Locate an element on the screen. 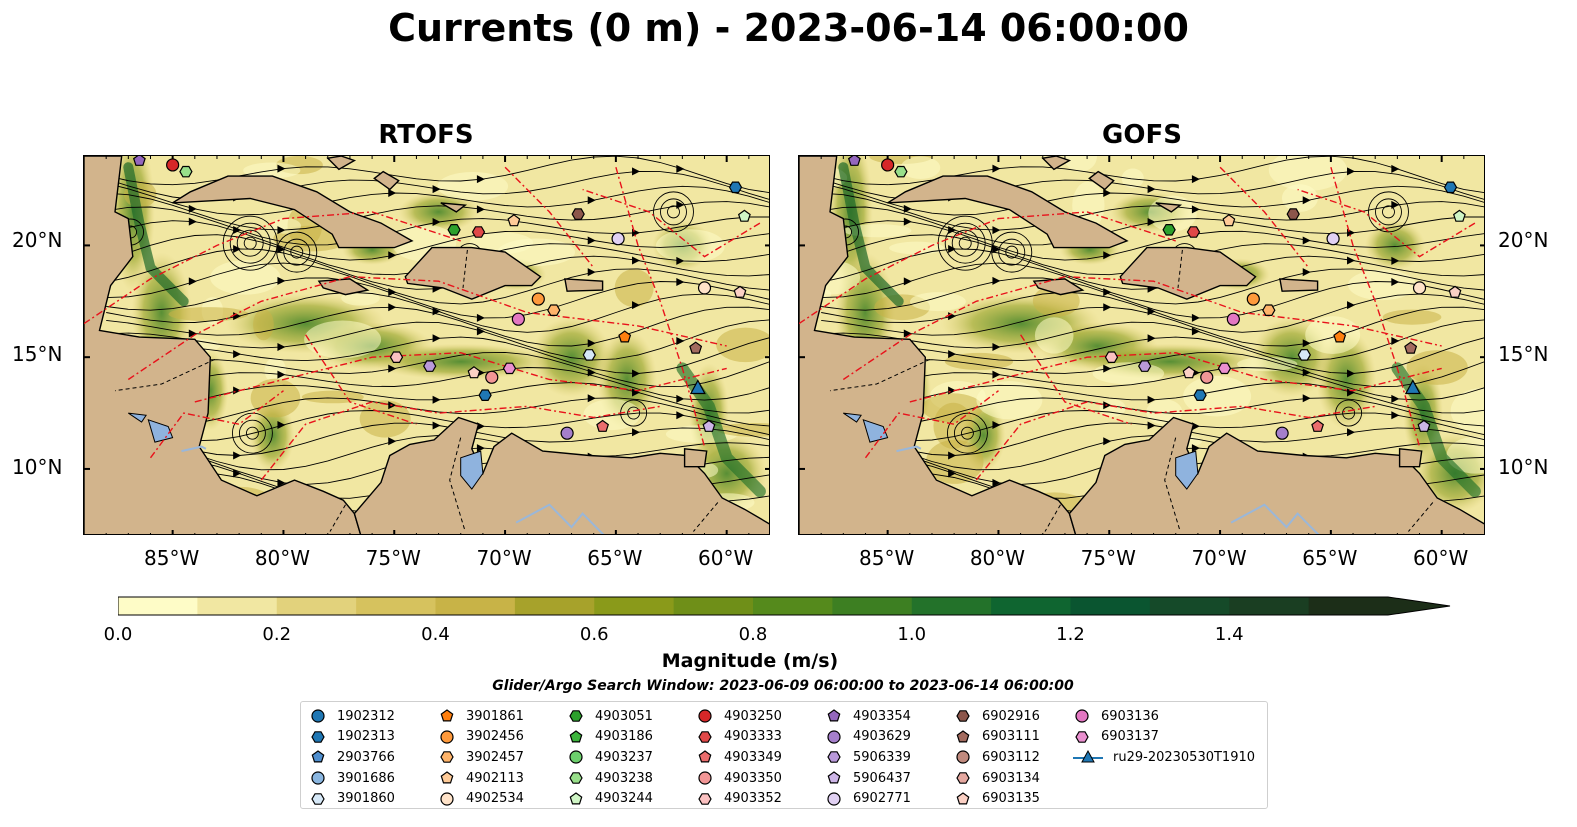 The image size is (1577, 827). legend-item: 6903137 is located at coordinates (1164, 737).